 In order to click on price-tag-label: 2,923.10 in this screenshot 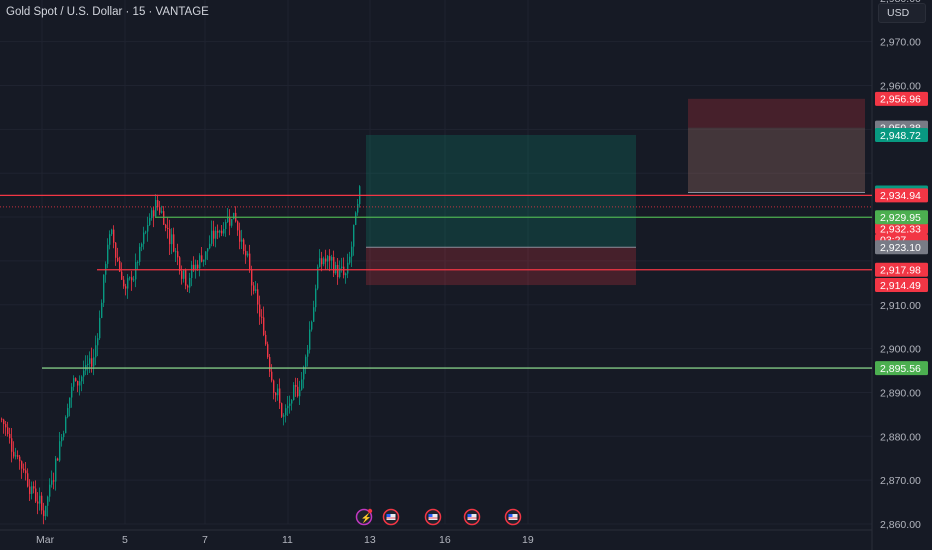, I will do `click(900, 248)`.